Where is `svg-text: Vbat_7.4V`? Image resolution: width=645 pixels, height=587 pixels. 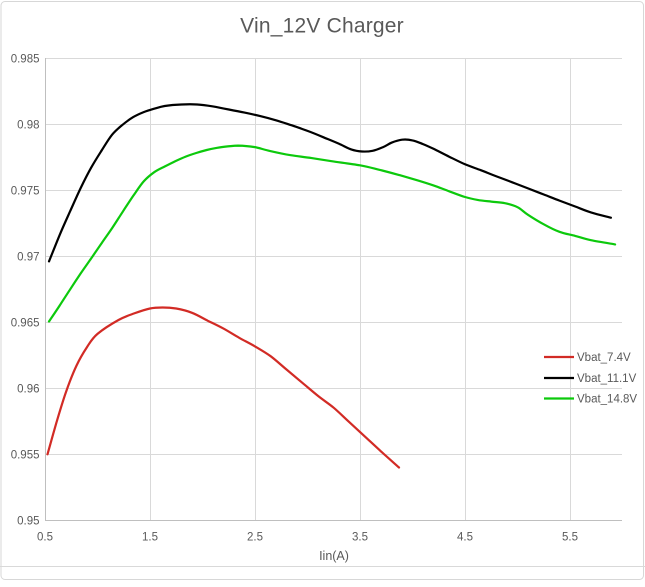 svg-text: Vbat_7.4V is located at coordinates (604, 358).